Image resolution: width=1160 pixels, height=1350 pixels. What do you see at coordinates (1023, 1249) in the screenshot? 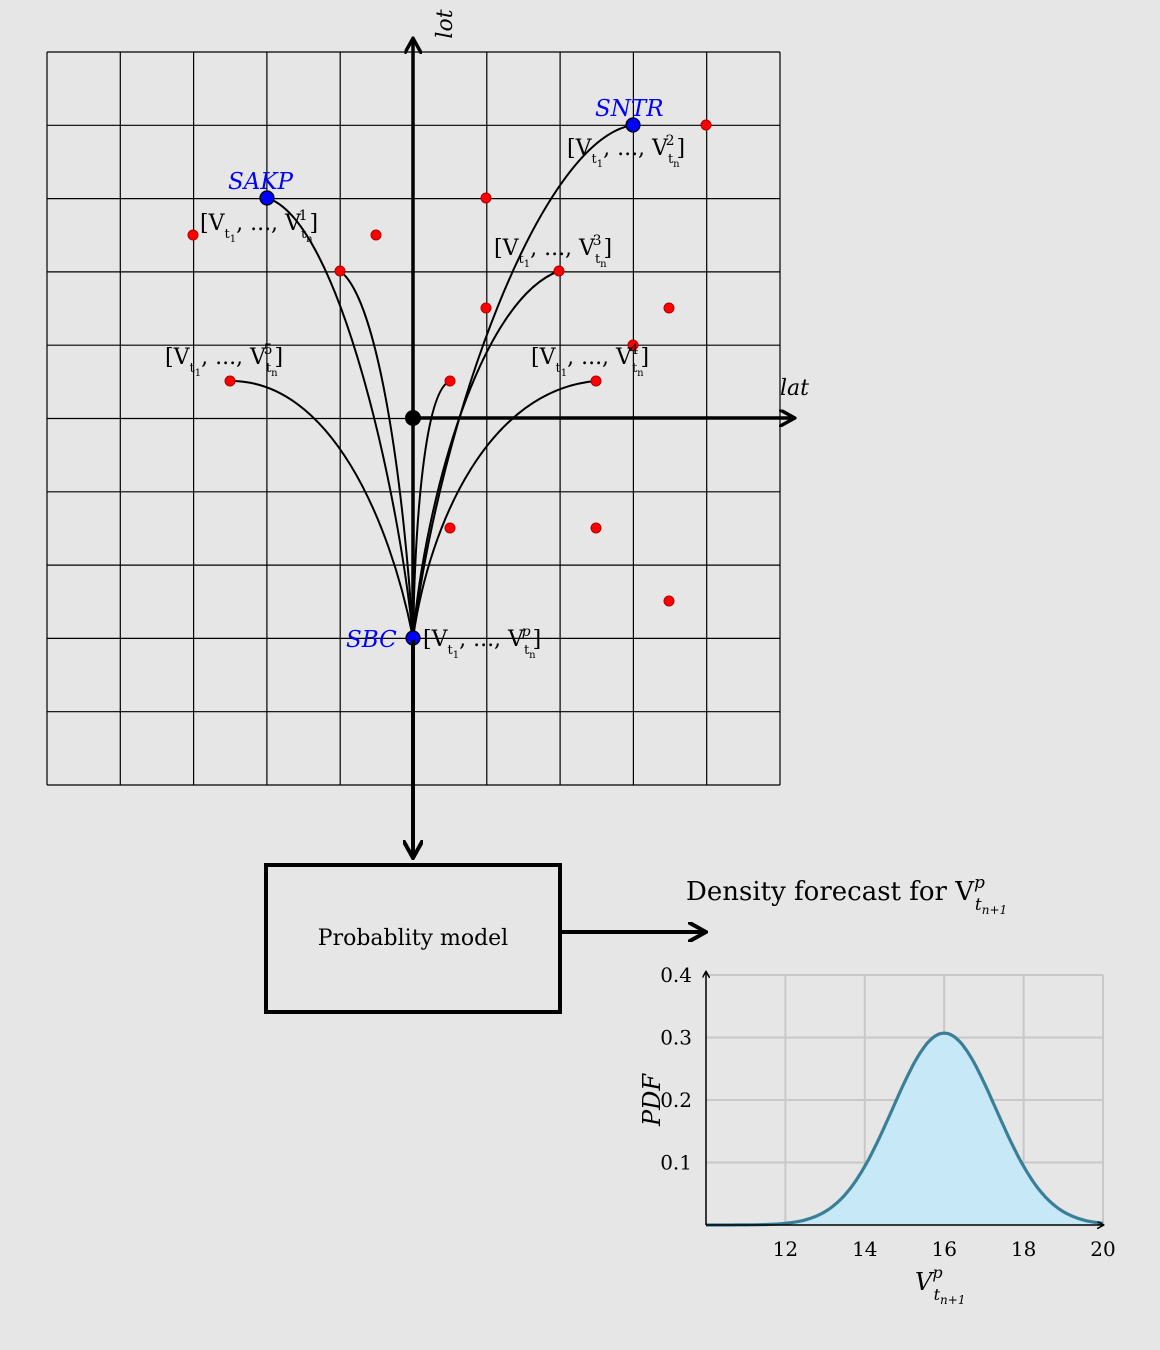
I see `chart-x-tick-label: 18` at bounding box center [1023, 1249].